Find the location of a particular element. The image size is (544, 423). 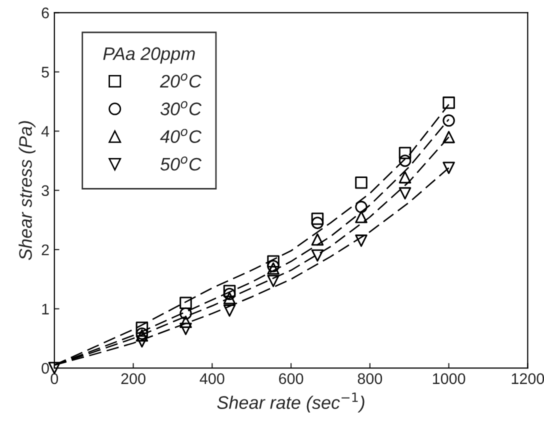

legend-title: PAa 20ppm is located at coordinates (149, 55).